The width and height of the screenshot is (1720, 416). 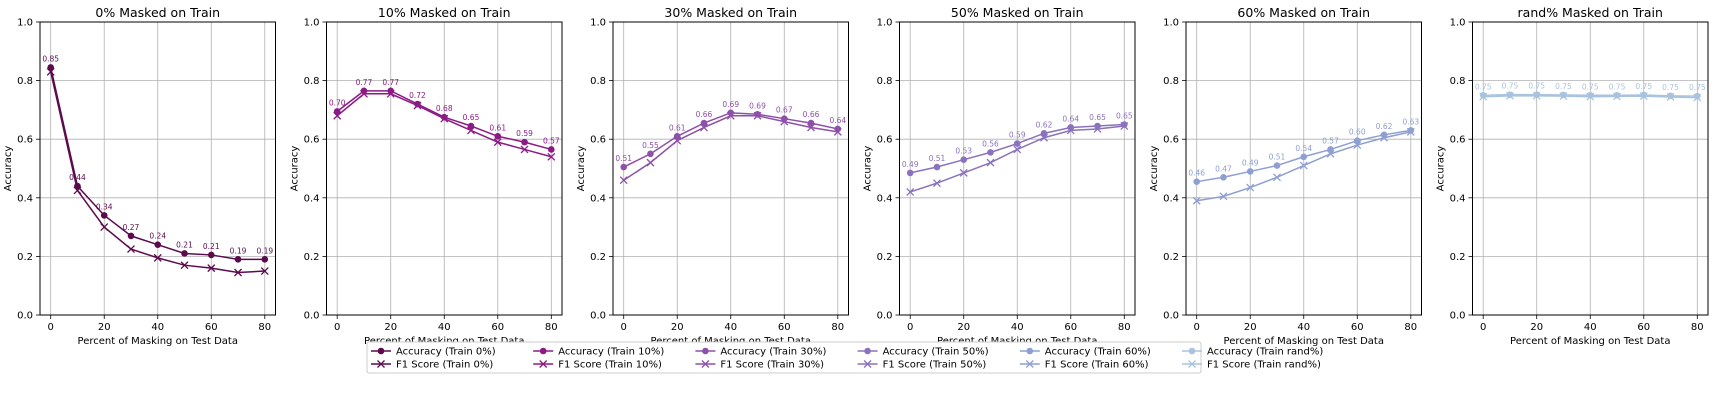 What do you see at coordinates (1384, 126) in the screenshot?
I see `data-label: 0.62` at bounding box center [1384, 126].